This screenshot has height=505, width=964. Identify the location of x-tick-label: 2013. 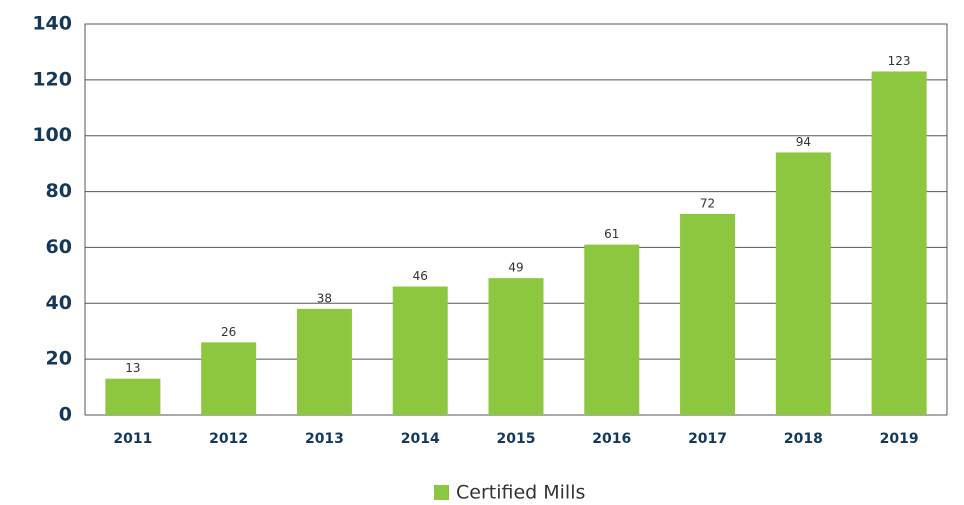
(324, 439).